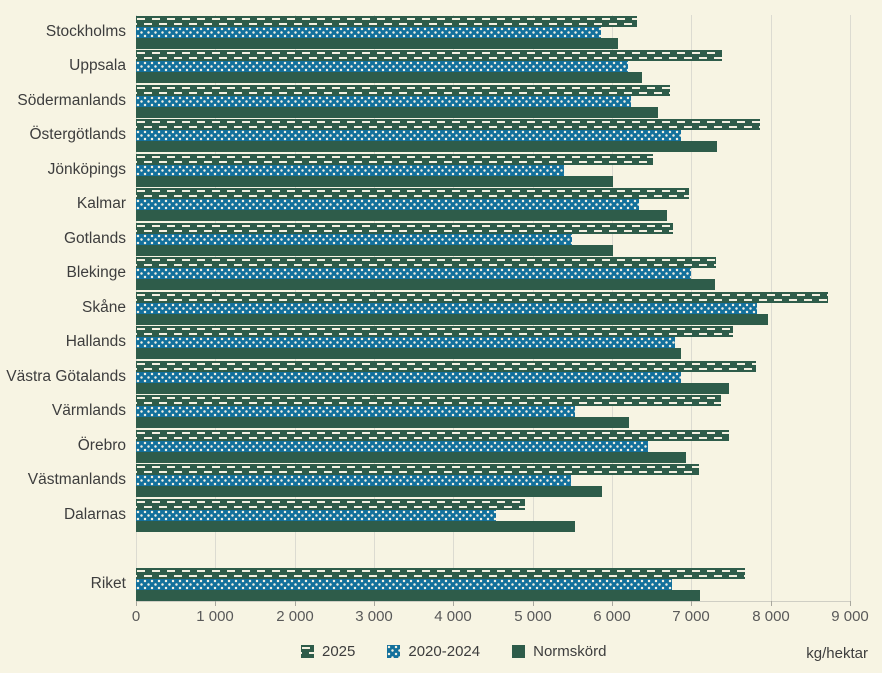 Image resolution: width=882 pixels, height=673 pixels. Describe the element at coordinates (426, 147) in the screenshot. I see `bar--sterg-tlands-normsk-rd` at that location.